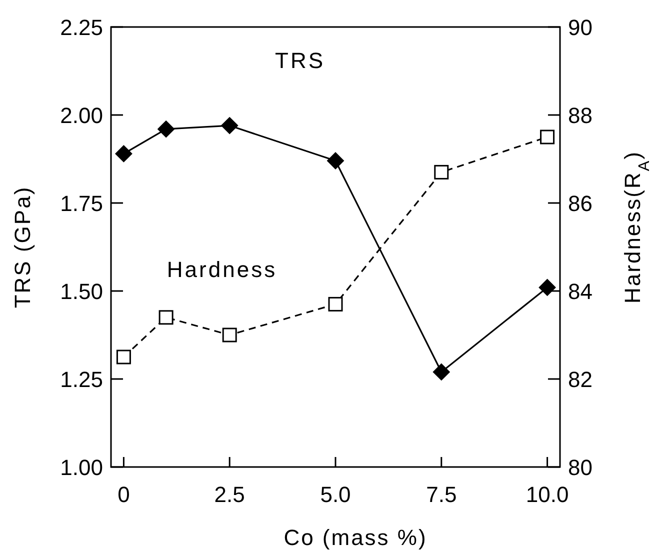 The image size is (660, 557). What do you see at coordinates (580, 203) in the screenshot?
I see `y2-tick-label: 86` at bounding box center [580, 203].